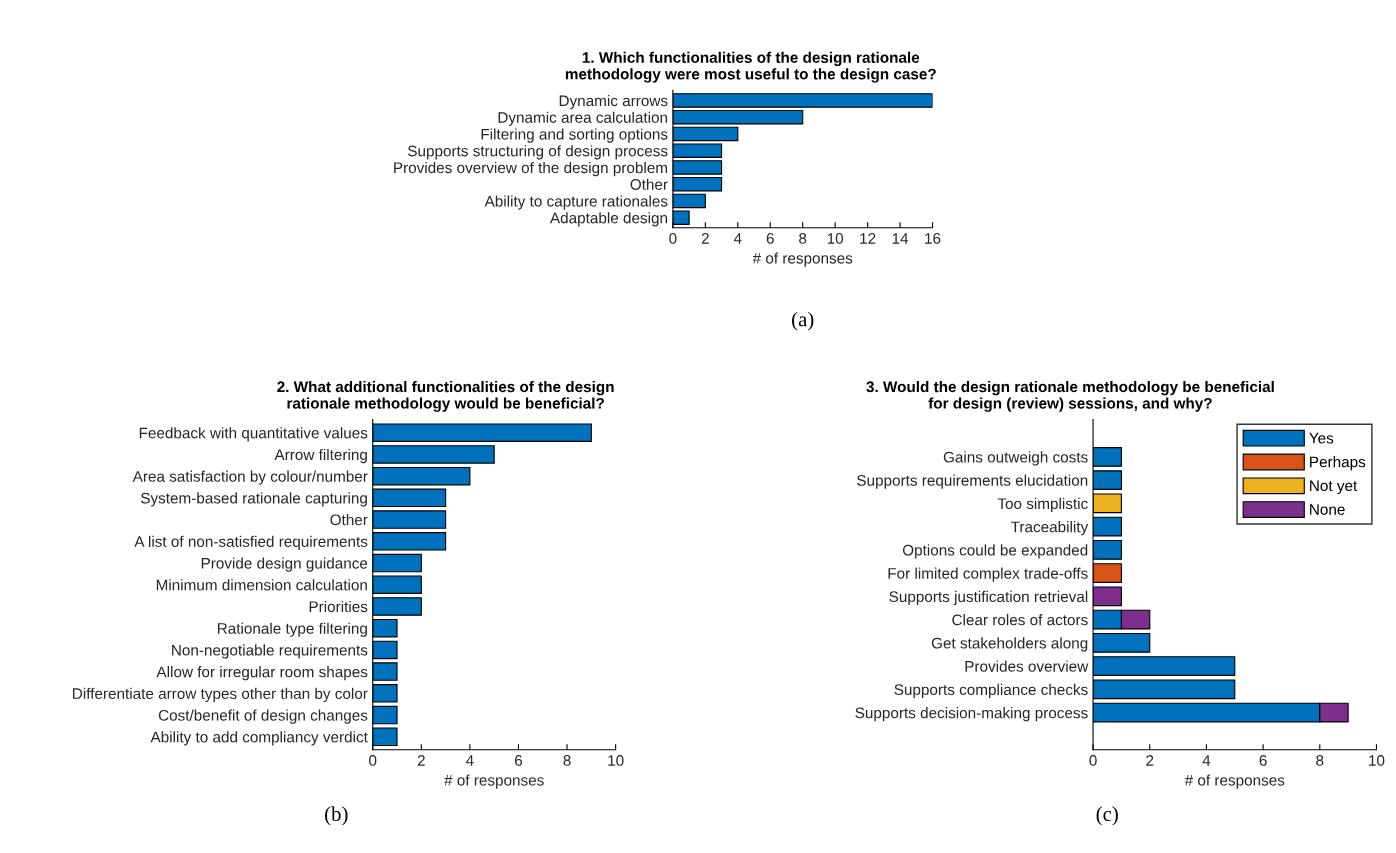 This screenshot has width=1396, height=853. Describe the element at coordinates (576, 202) in the screenshot. I see `y-tick-label: Ability to capture rationales` at that location.